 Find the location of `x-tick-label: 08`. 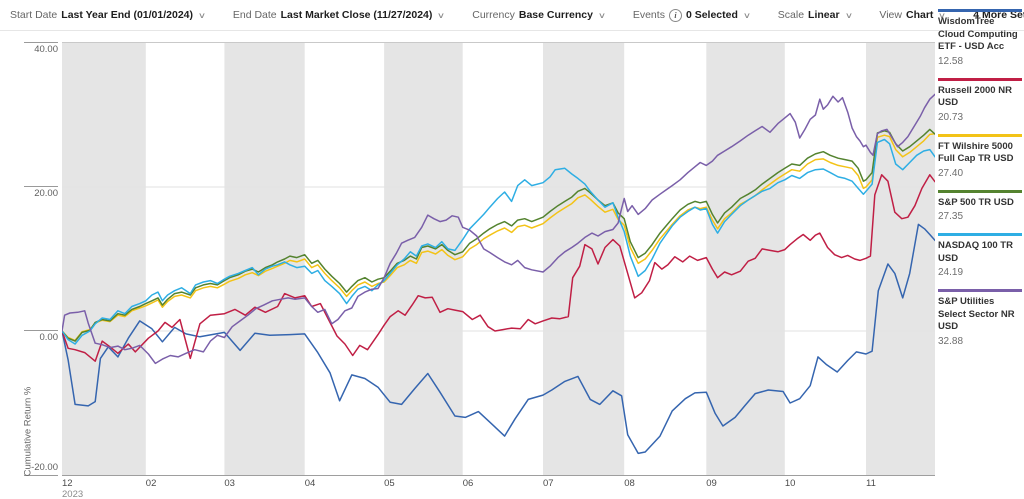

x-tick-label: 08 is located at coordinates (629, 483).